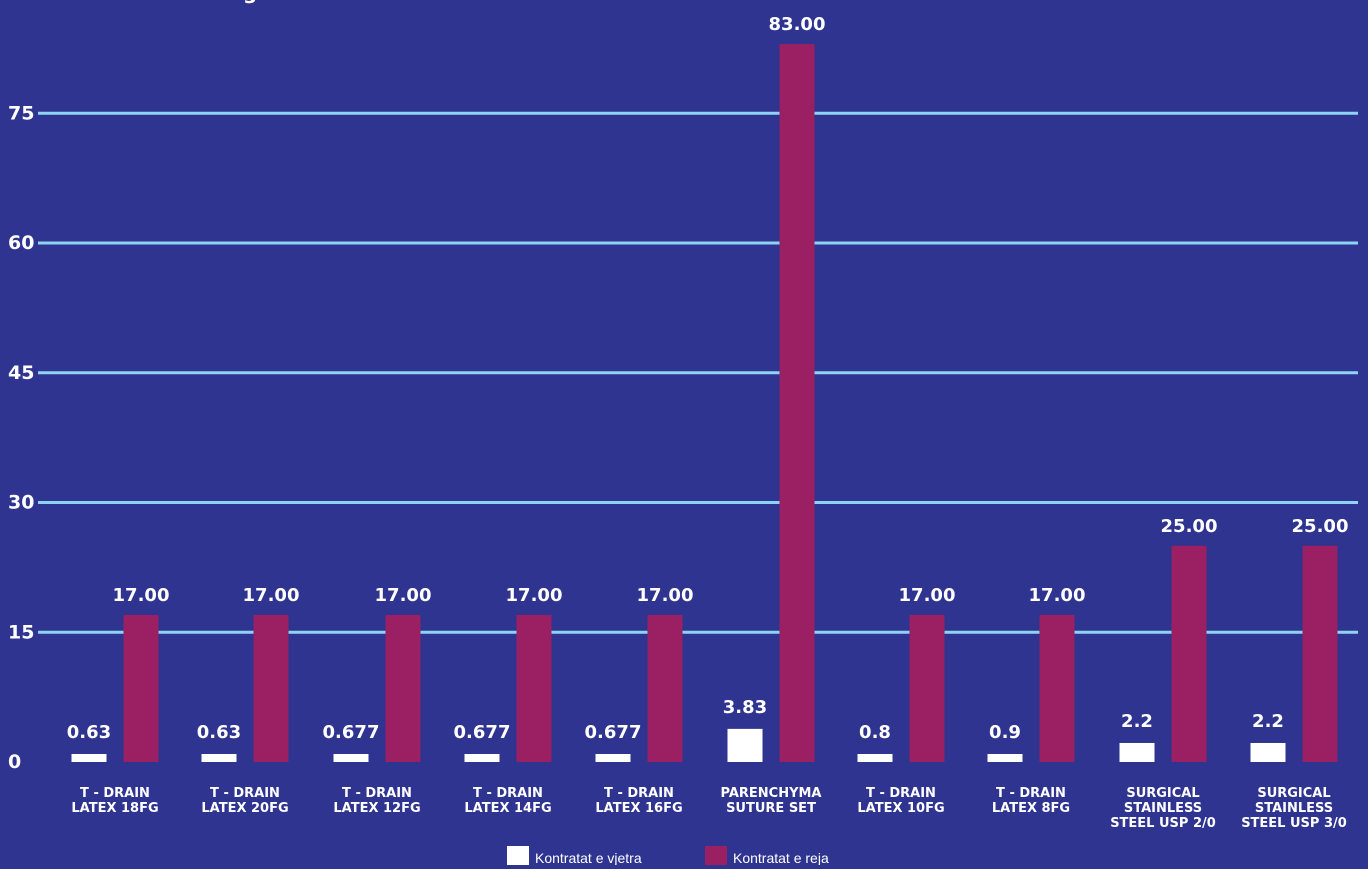  I want to click on y-tick-label-15: 15, so click(21, 632).